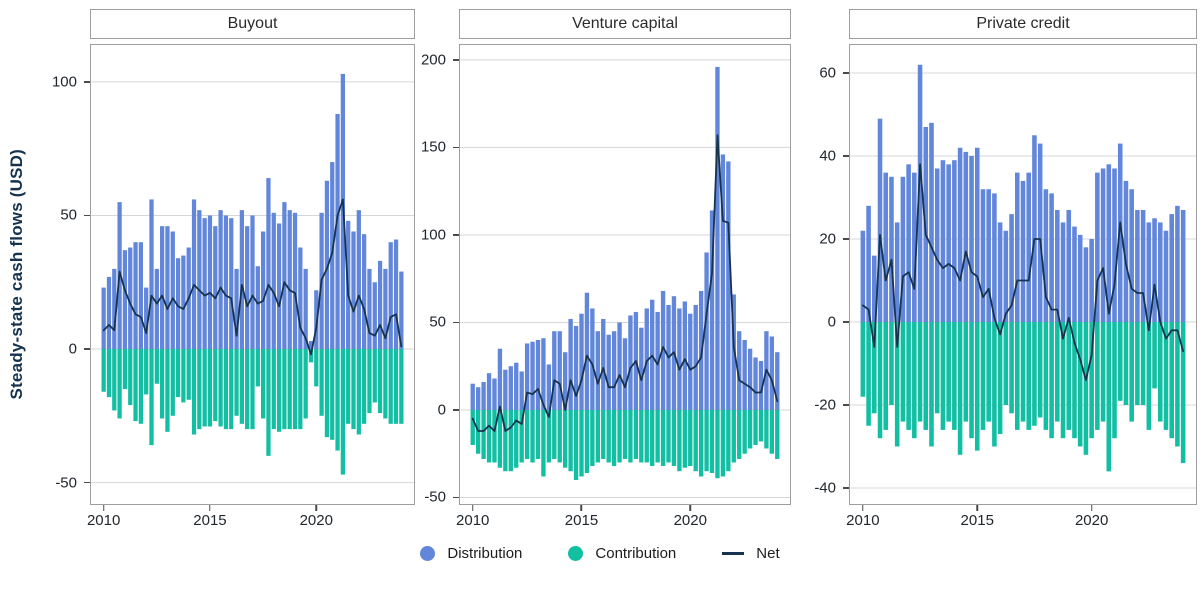  What do you see at coordinates (433, 235) in the screenshot?
I see `y-tick-label: 100` at bounding box center [433, 235].